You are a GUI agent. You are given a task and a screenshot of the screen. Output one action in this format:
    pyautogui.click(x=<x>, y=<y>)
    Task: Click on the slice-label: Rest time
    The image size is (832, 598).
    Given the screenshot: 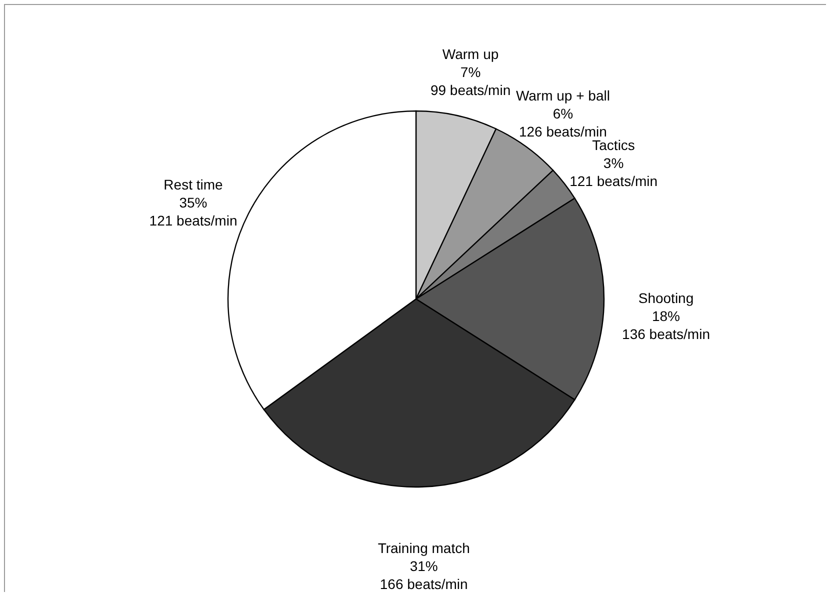 What is the action you would take?
    pyautogui.click(x=194, y=184)
    